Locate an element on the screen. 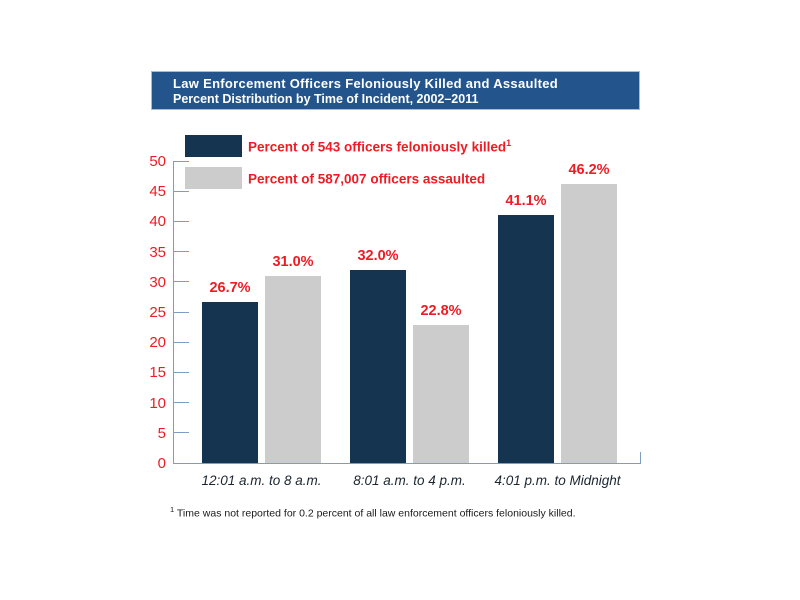 The width and height of the screenshot is (800, 600). x-axis-category-label-1: 8:01 a.m. to 4 p.m. is located at coordinates (409, 480).